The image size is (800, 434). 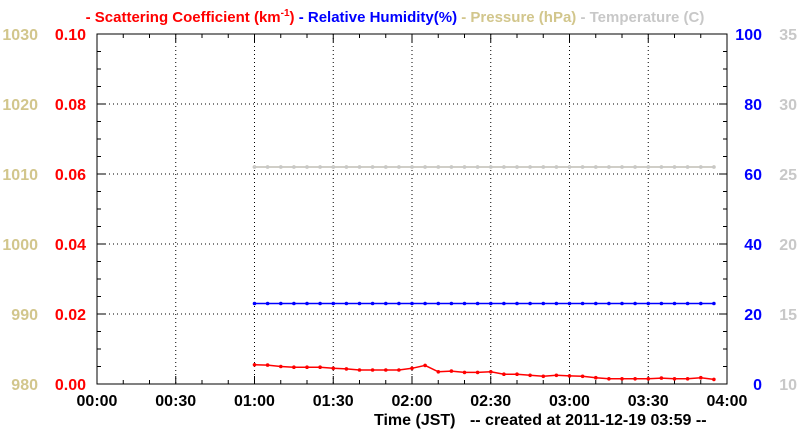 I want to click on legend-scattering: - Scattering Coefficient (km, so click(x=183, y=17).